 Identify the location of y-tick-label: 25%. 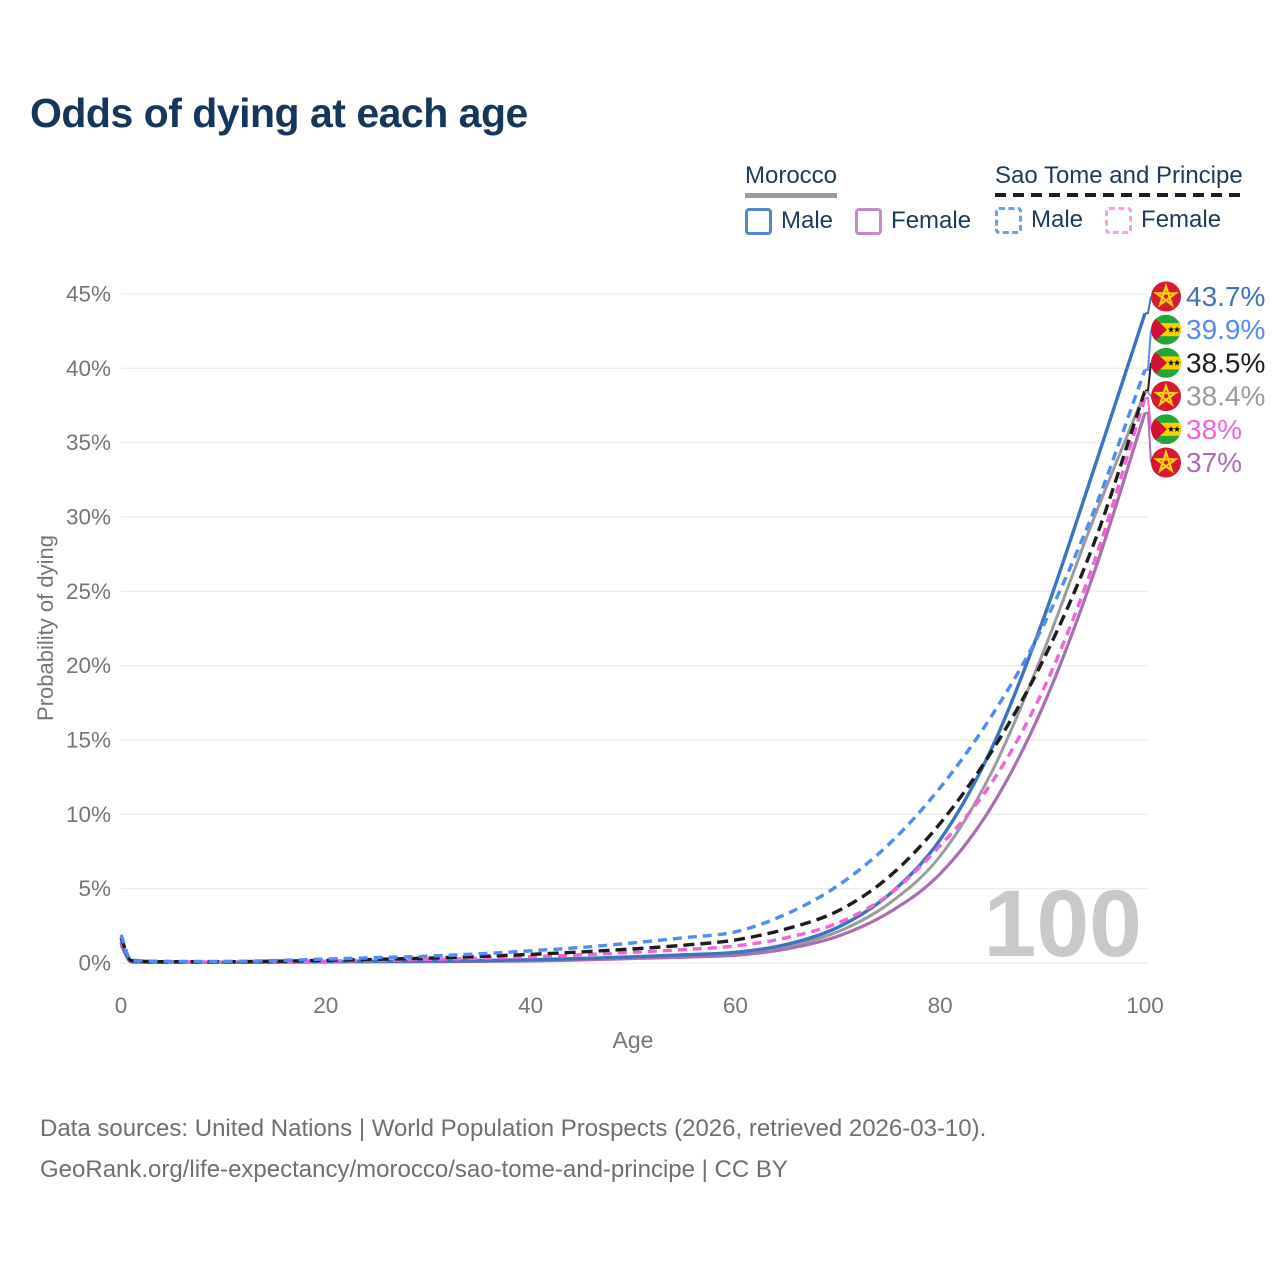
(88, 591).